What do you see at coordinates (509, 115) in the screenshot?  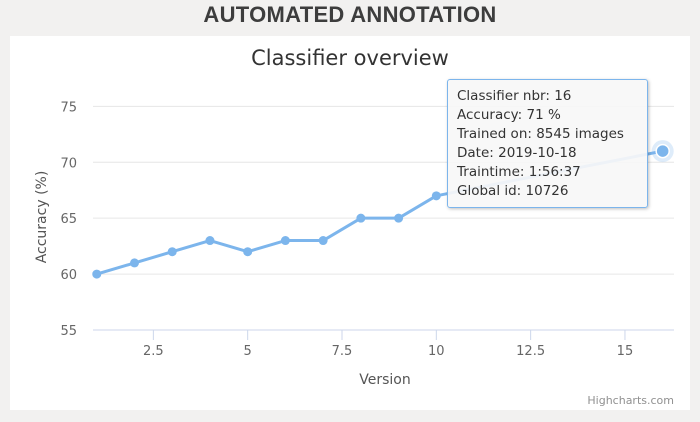 I see `tooltip-accuracy: Accuracy: 71 %` at bounding box center [509, 115].